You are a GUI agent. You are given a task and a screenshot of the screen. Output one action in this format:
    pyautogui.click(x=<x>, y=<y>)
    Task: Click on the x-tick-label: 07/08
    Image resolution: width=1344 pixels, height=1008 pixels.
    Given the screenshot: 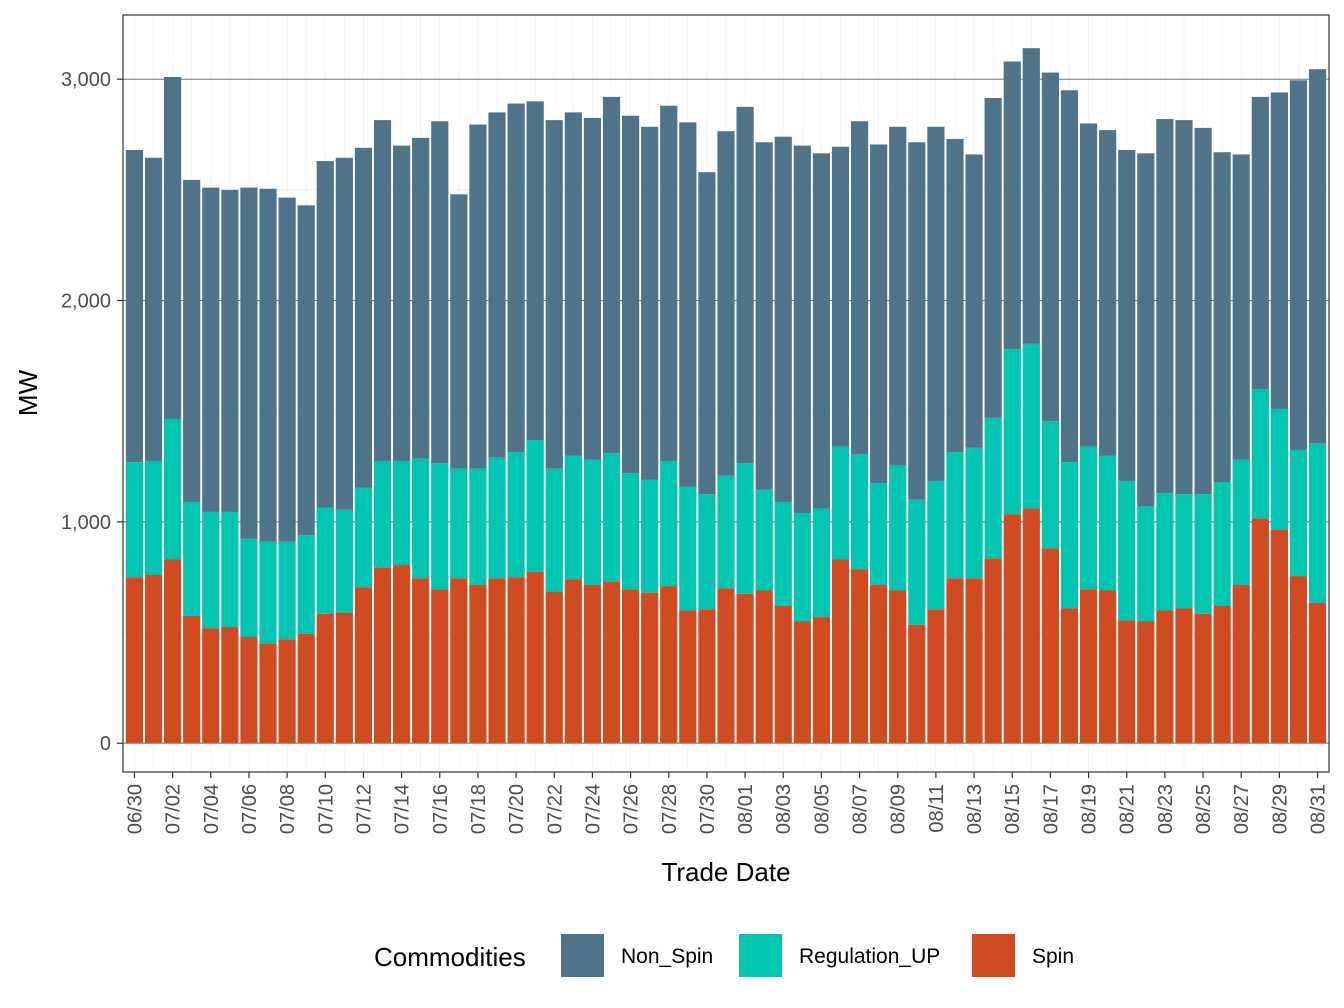 What is the action you would take?
    pyautogui.click(x=288, y=809)
    